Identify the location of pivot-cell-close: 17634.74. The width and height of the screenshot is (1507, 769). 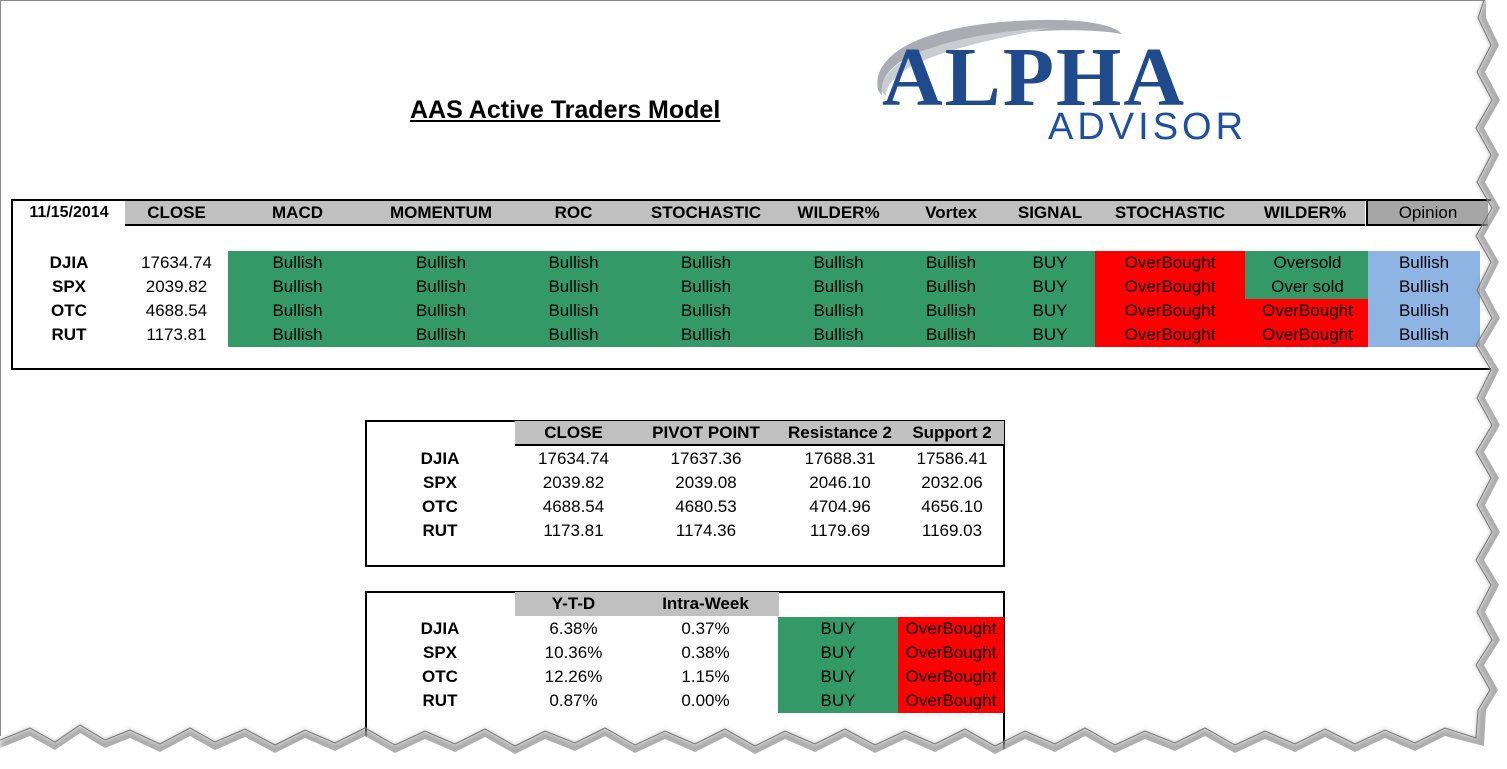
(573, 458).